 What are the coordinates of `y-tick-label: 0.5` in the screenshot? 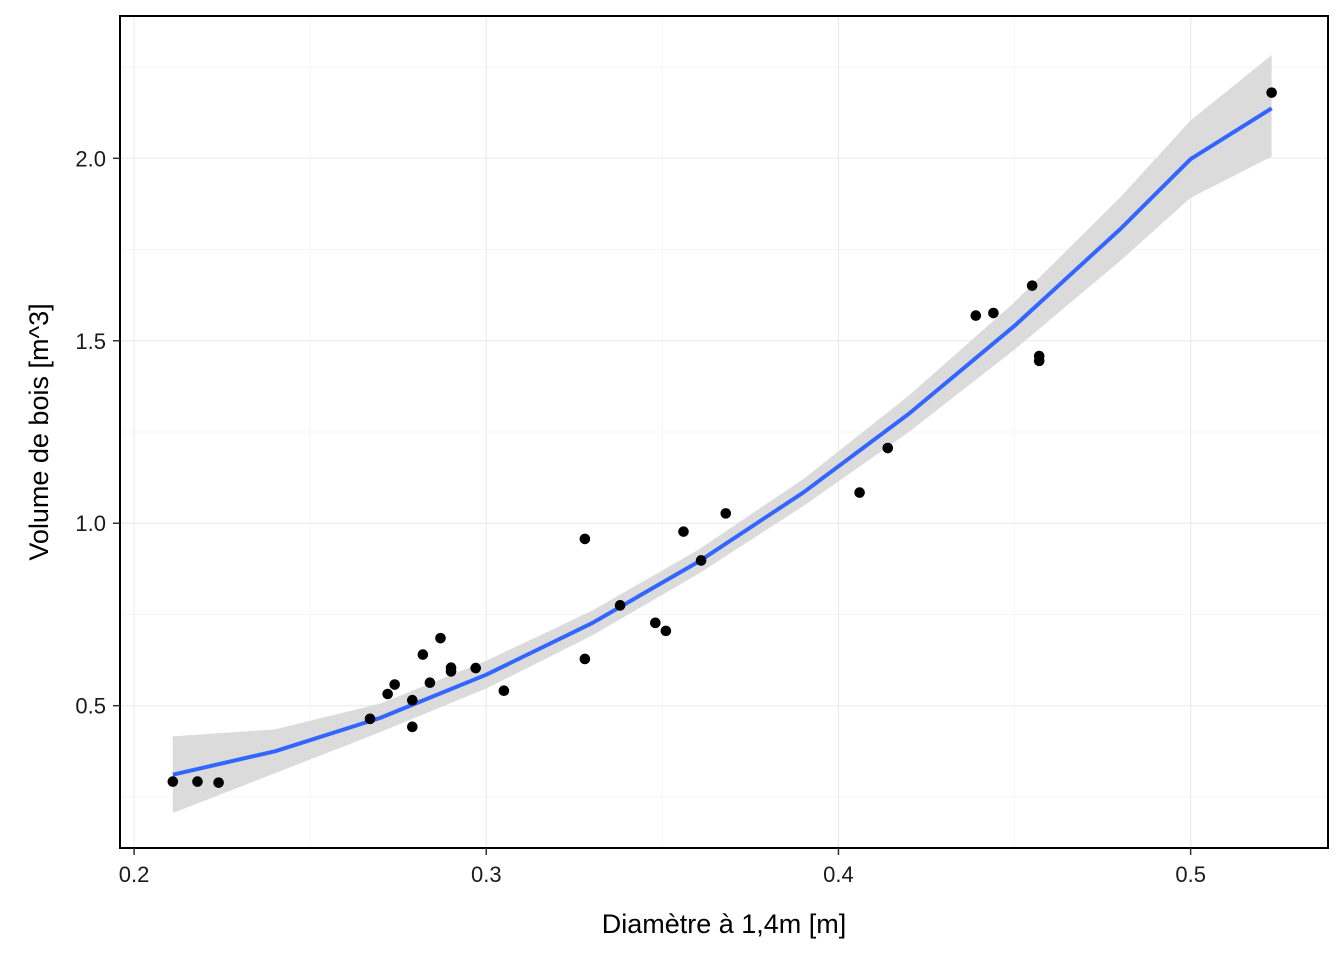 It's located at (90, 706).